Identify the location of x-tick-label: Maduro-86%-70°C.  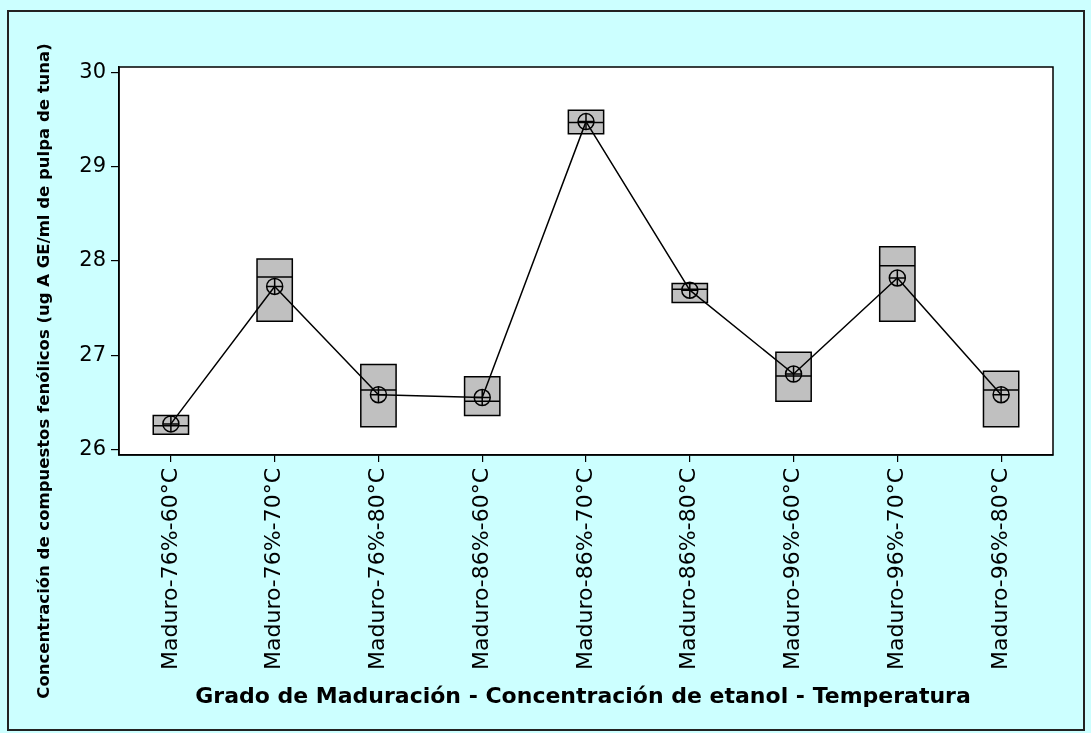
(584, 569).